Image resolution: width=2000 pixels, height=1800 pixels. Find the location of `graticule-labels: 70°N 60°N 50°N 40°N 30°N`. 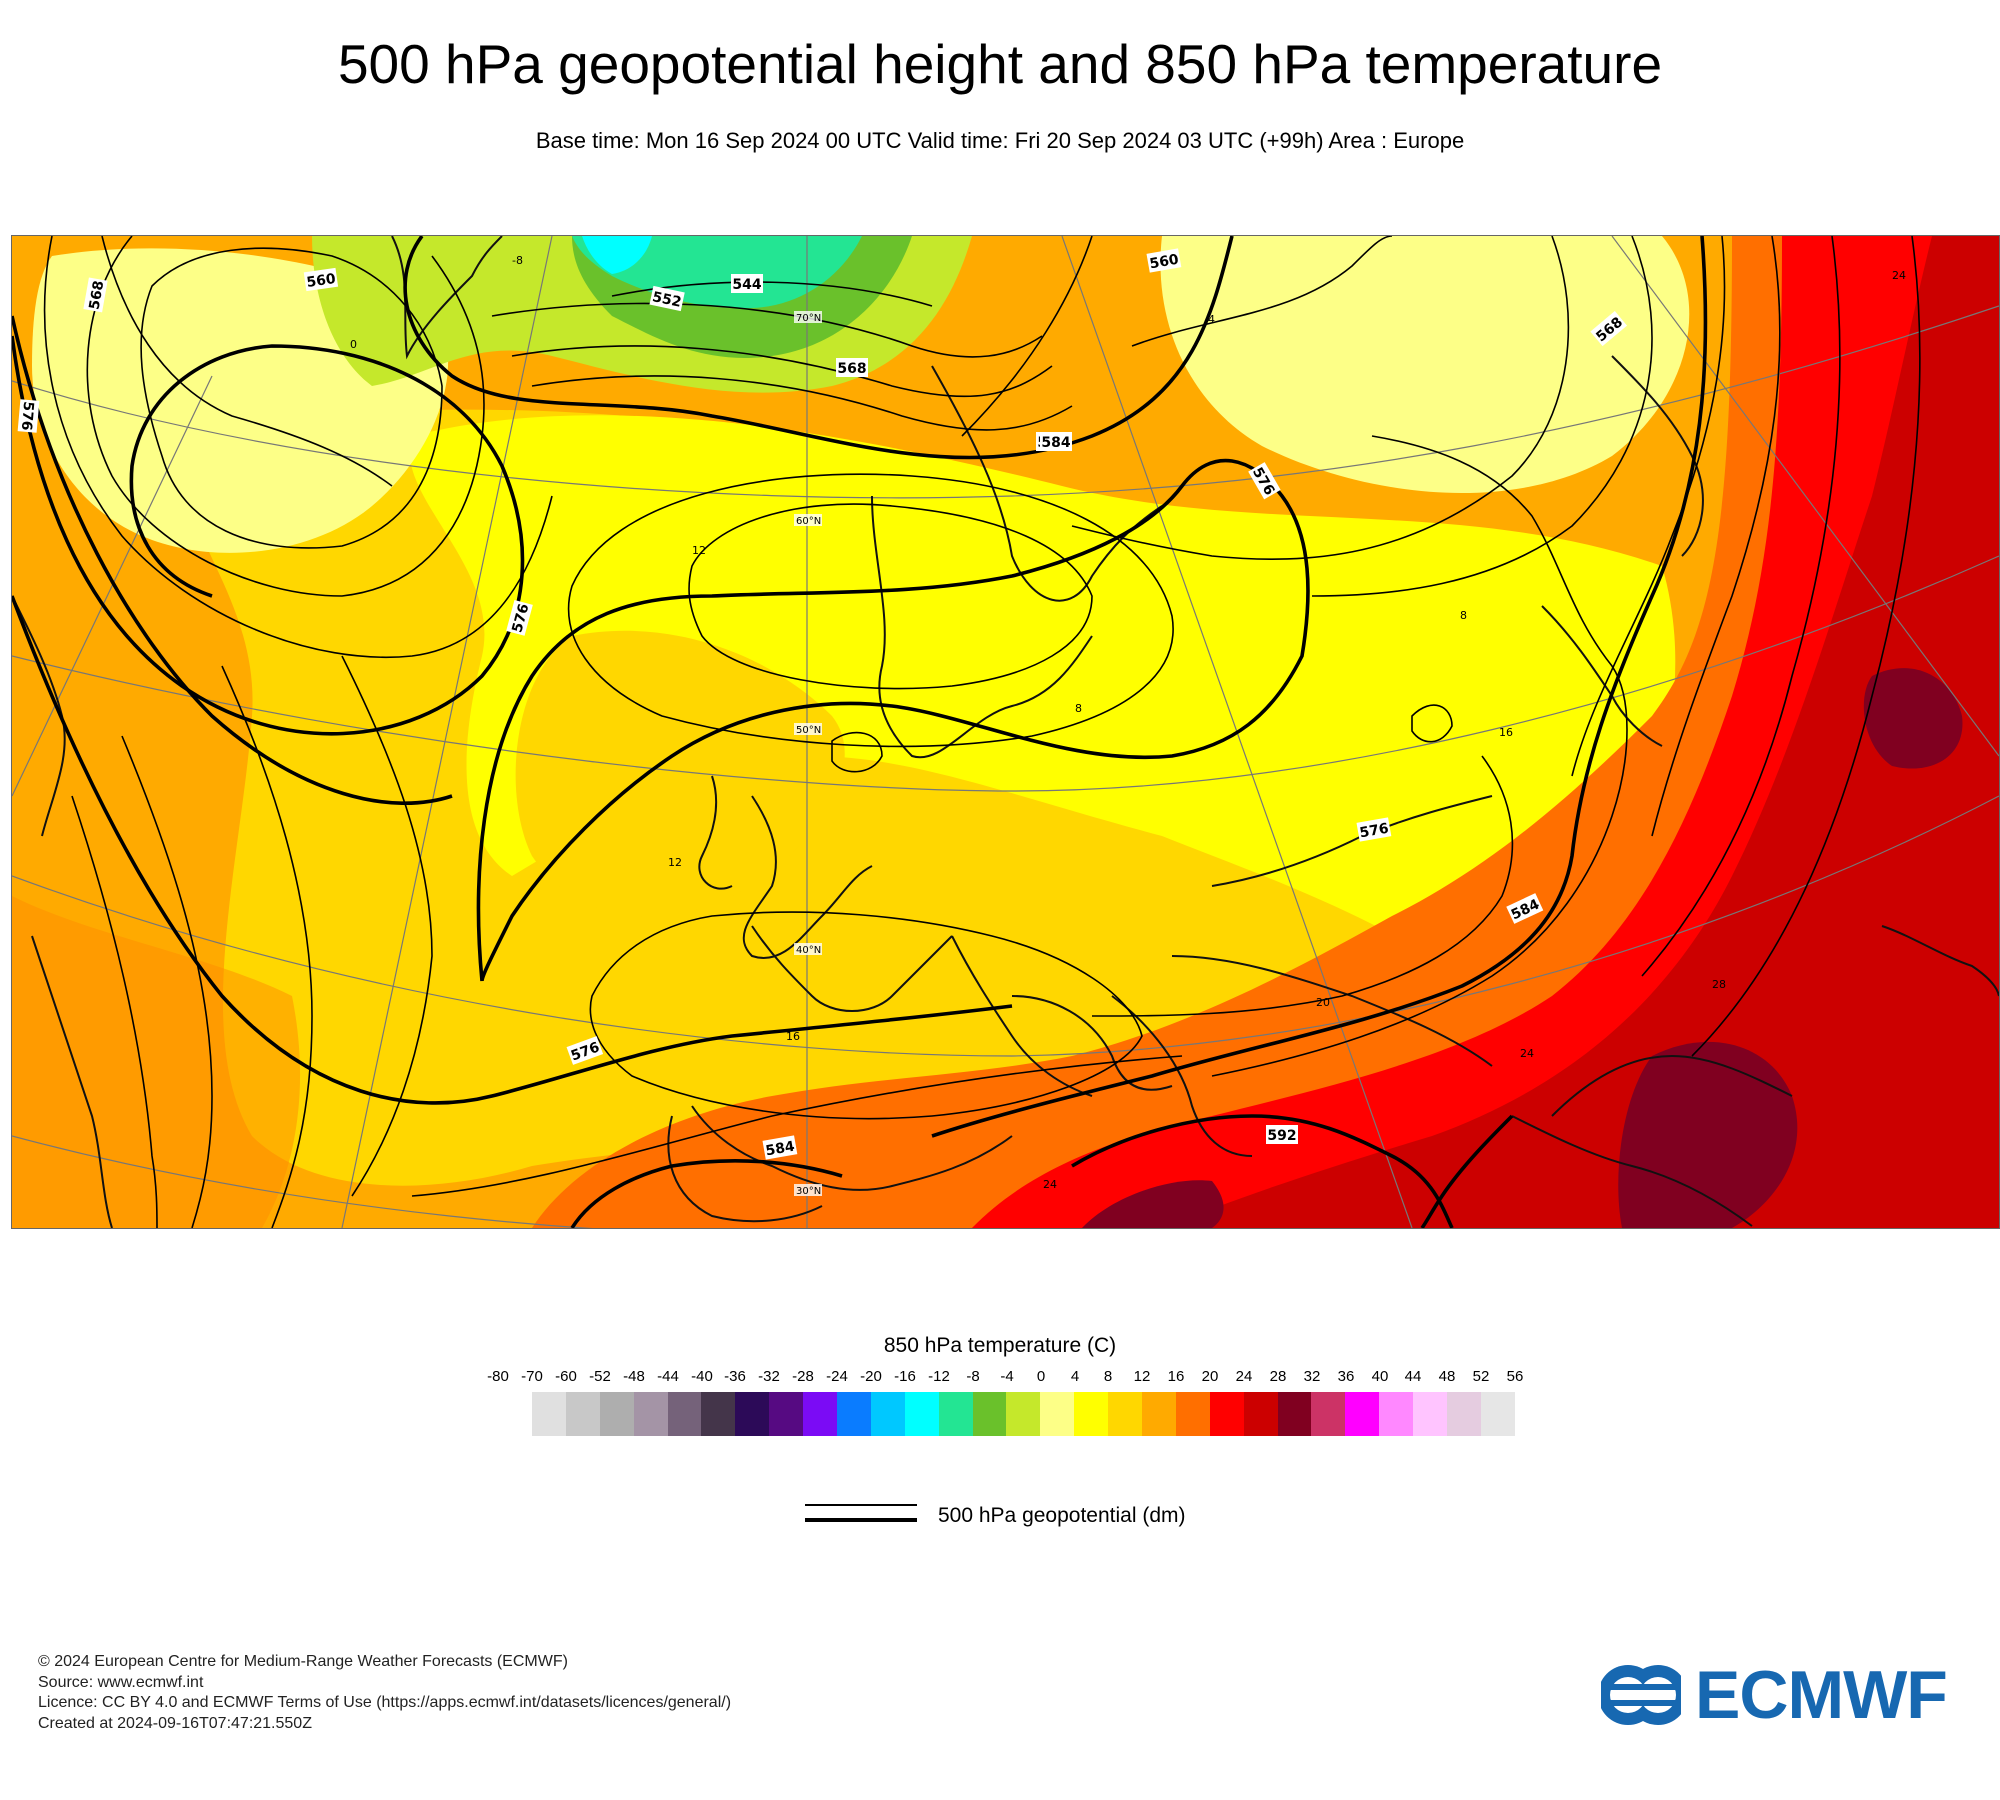

graticule-labels: 70°N 60°N 50°N 40°N 30°N is located at coordinates (808, 754).